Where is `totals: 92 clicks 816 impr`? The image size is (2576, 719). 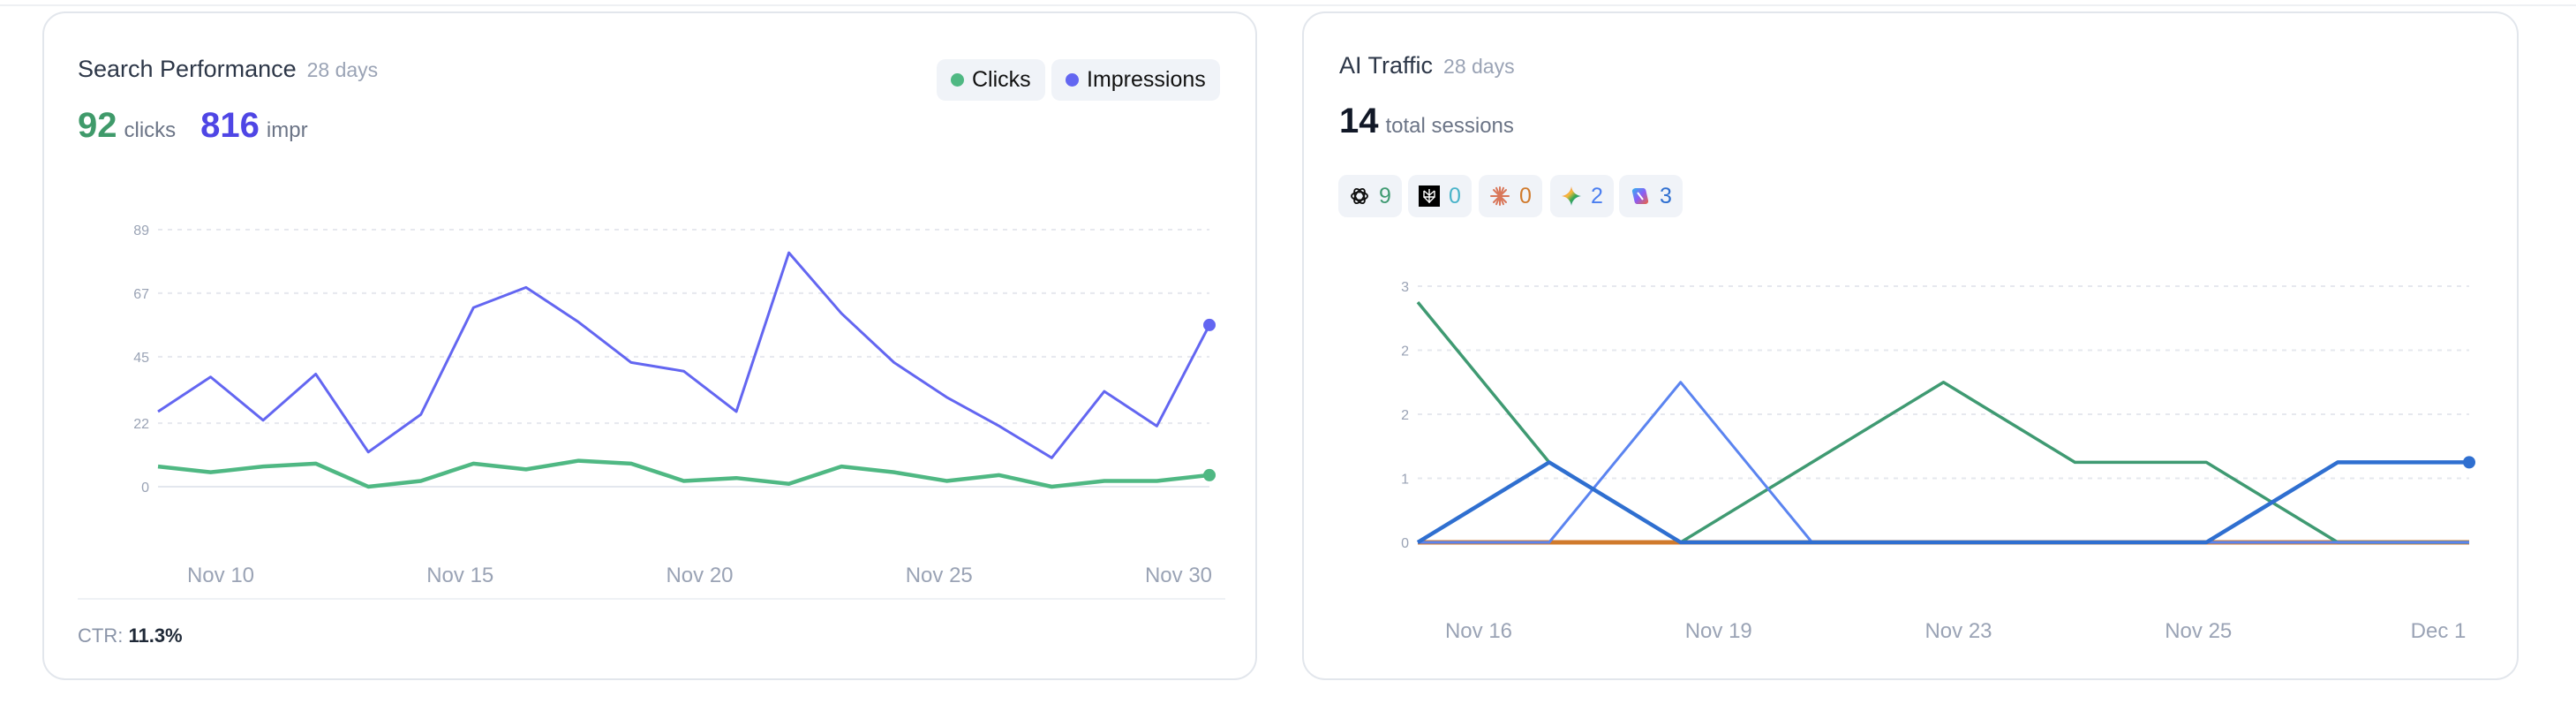 totals: 92 clicks 816 impr is located at coordinates (206, 126).